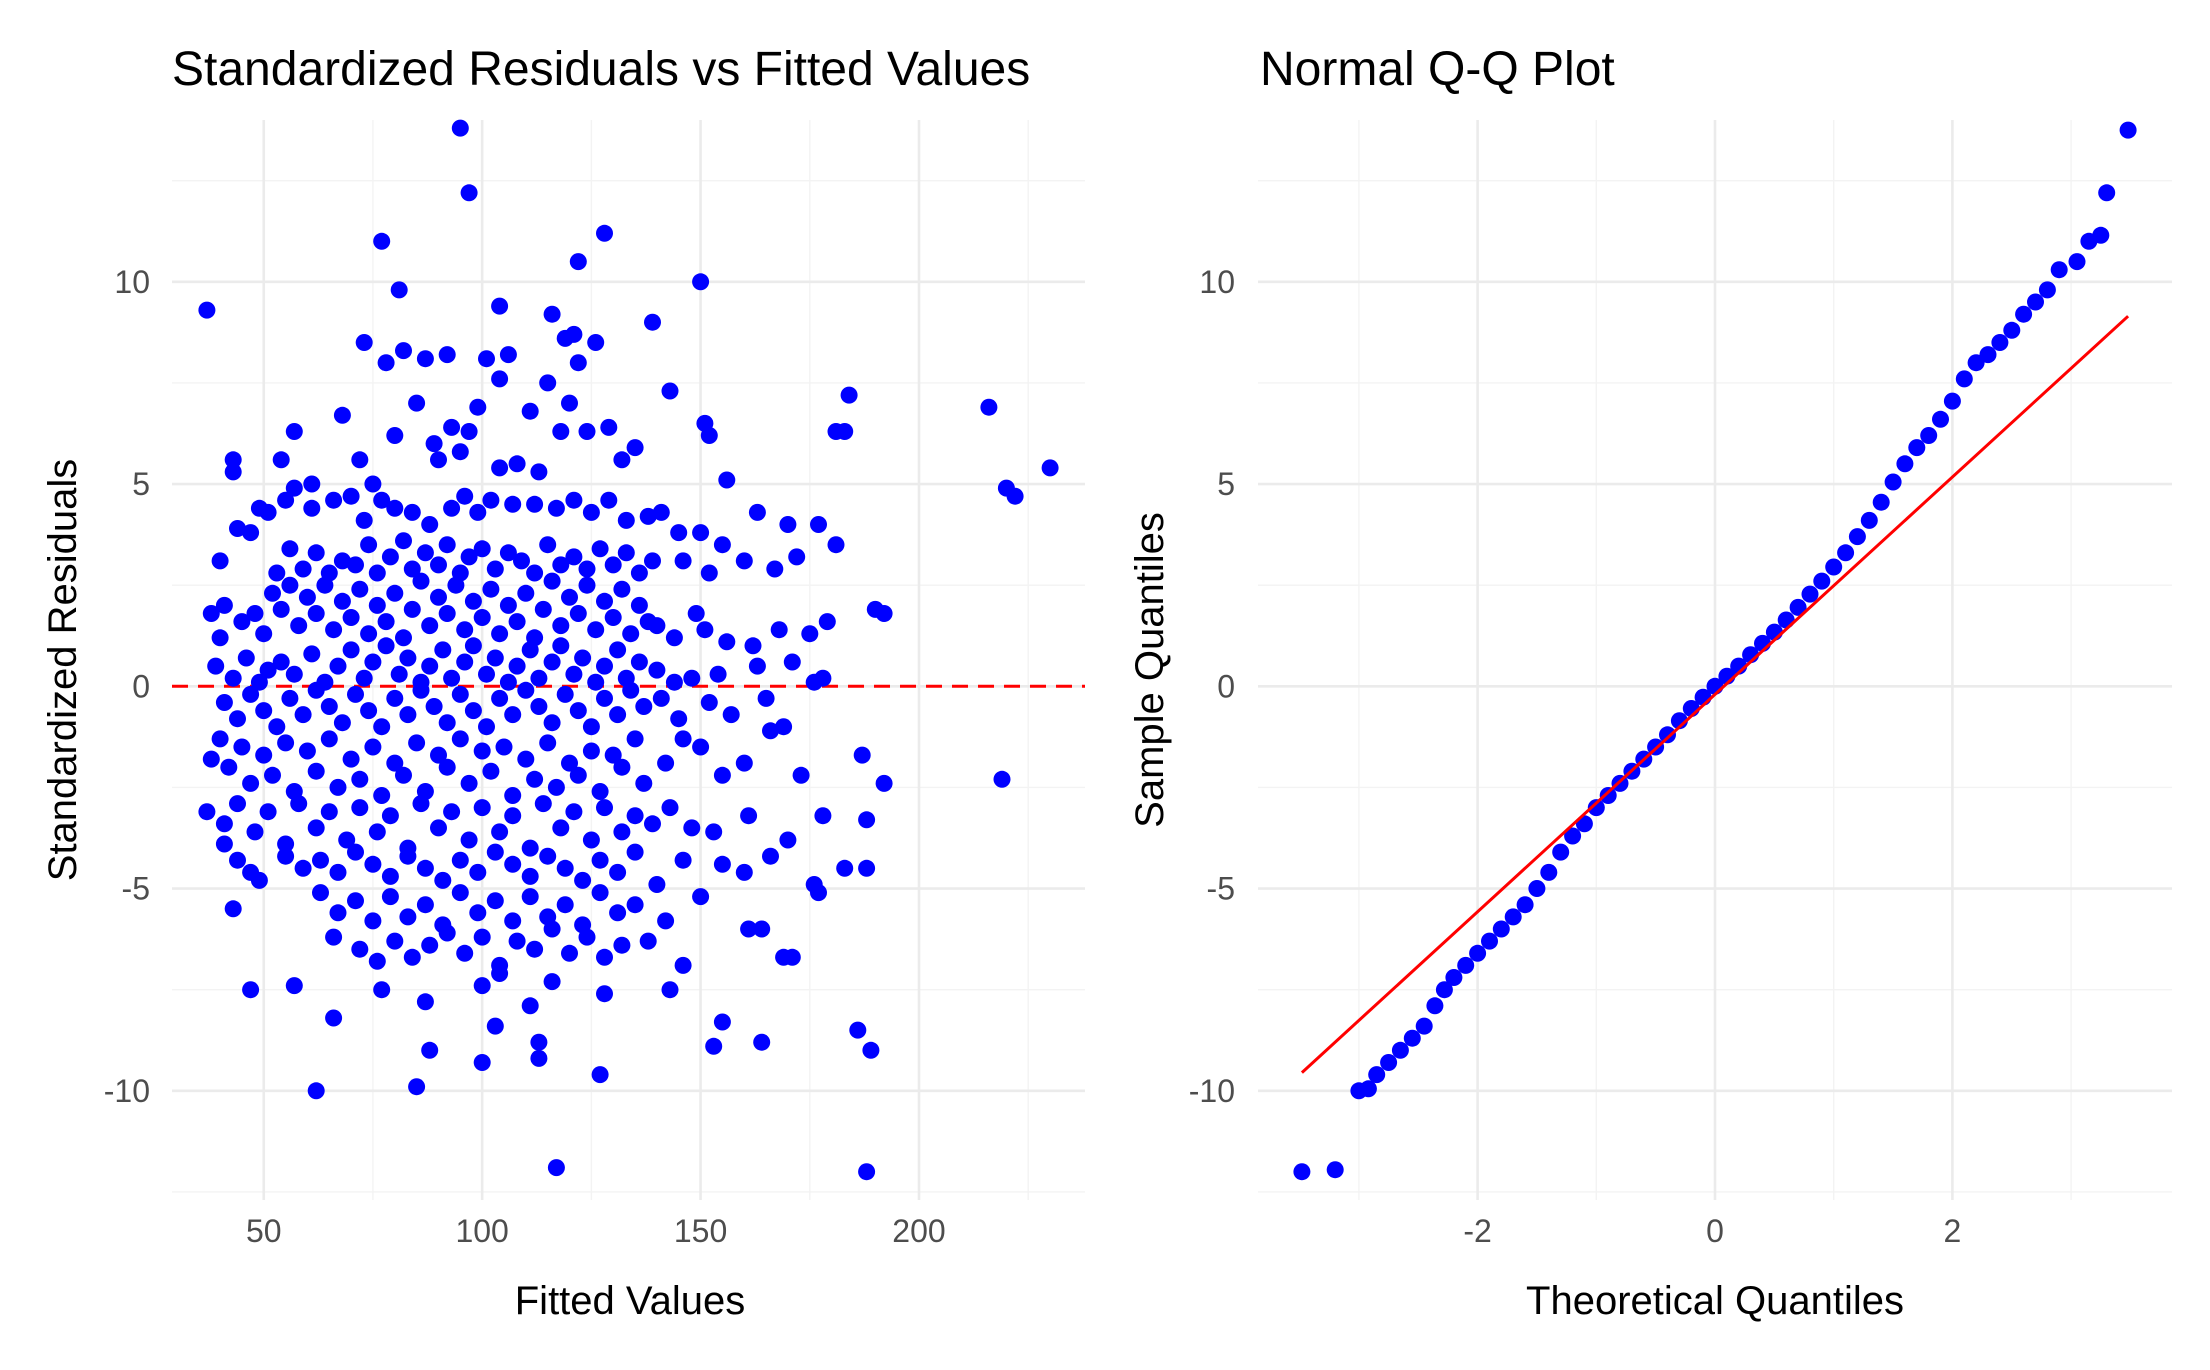 Image resolution: width=2210 pixels, height=1370 pixels. What do you see at coordinates (127, 1091) in the screenshot?
I see `residuals-y-tick-label: -10` at bounding box center [127, 1091].